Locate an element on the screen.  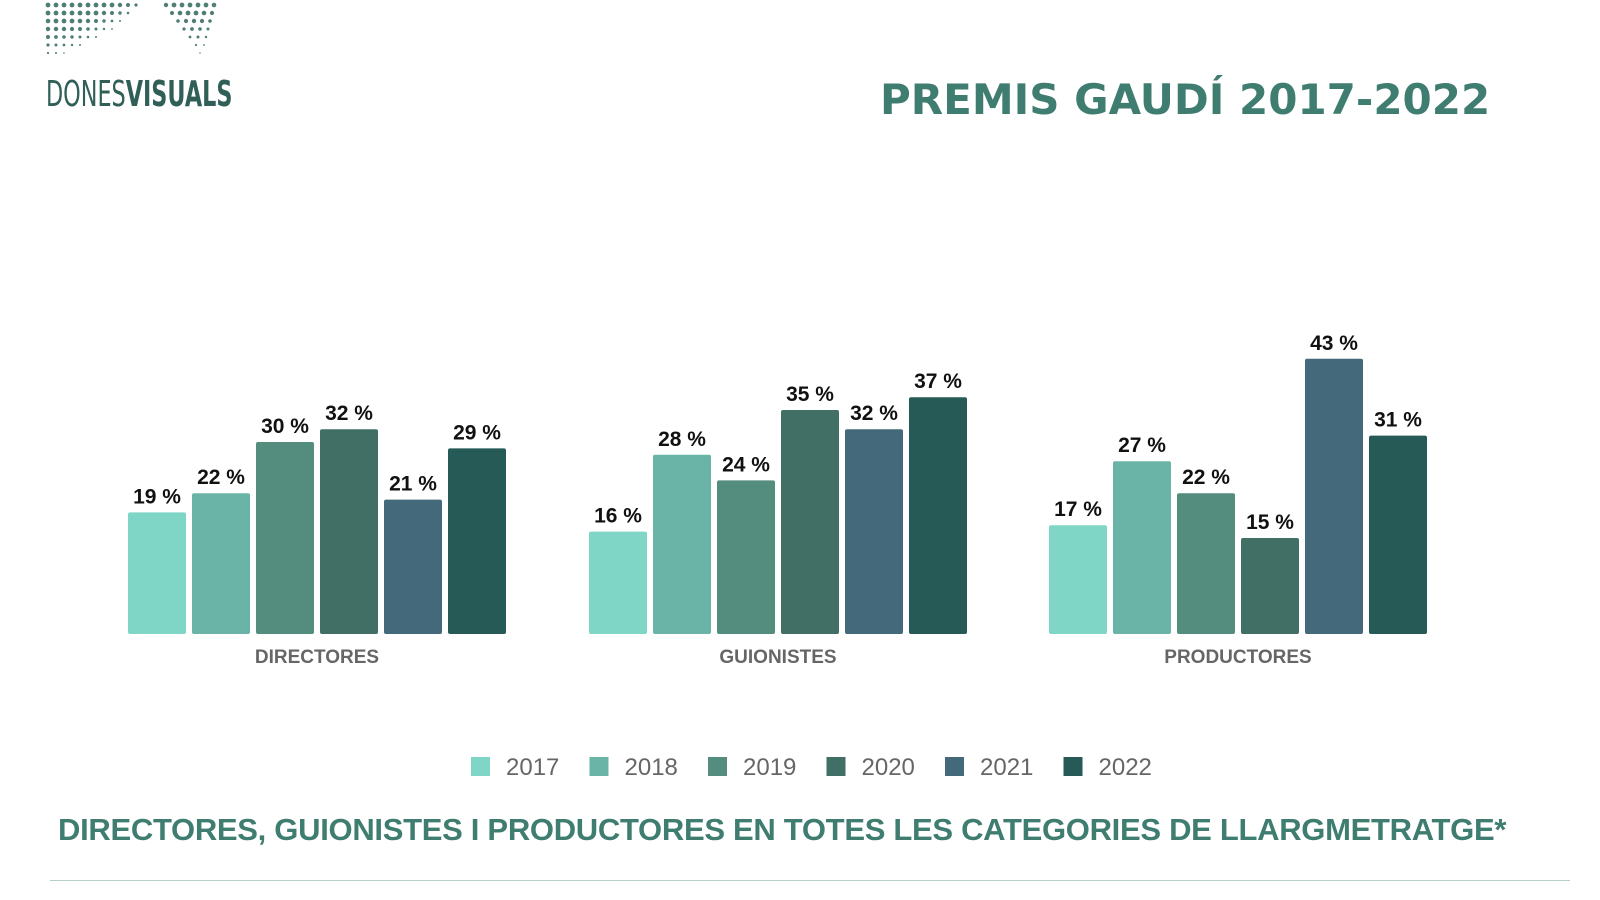
data-label-directores-2018: 22 % is located at coordinates (221, 477).